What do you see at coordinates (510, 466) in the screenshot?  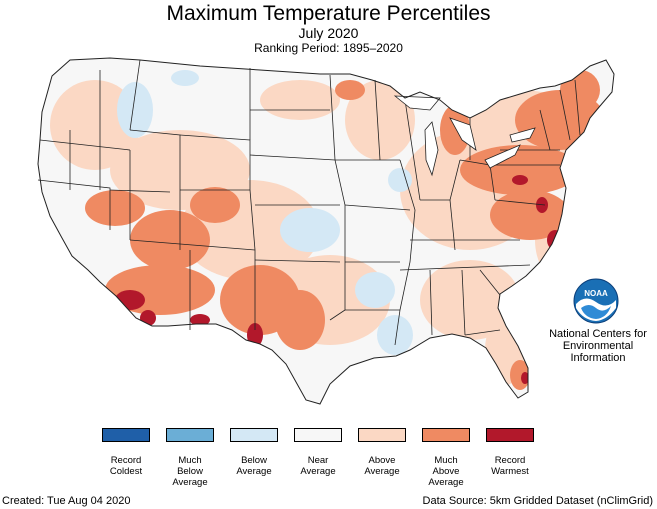 I see `legend-label-record-warmest: Record Warmest` at bounding box center [510, 466].